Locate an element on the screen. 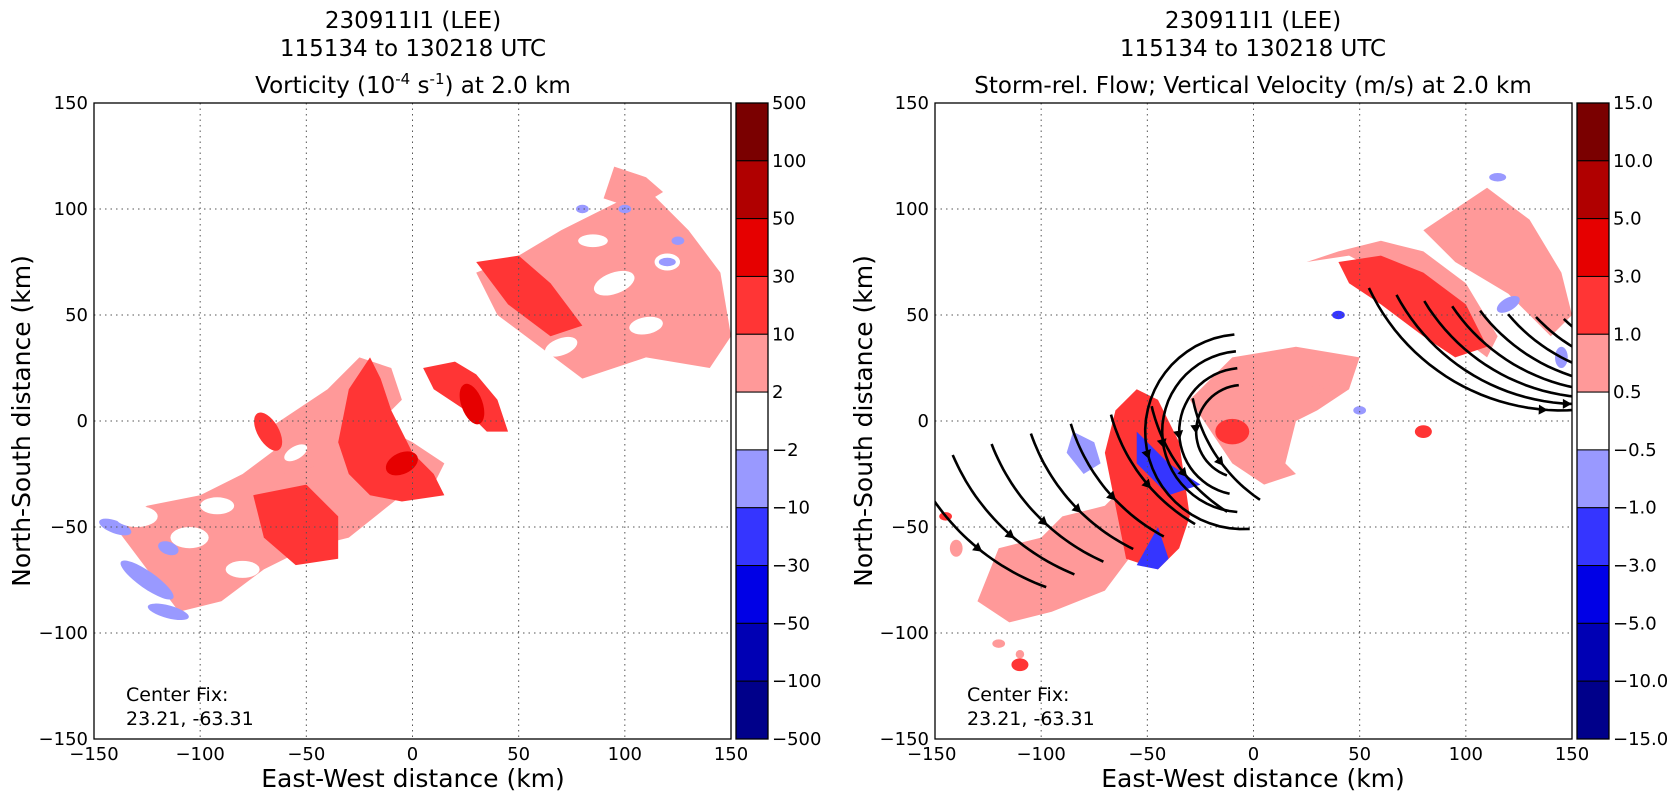 The width and height of the screenshot is (1677, 797). colorbar-tick-label: 5.0 is located at coordinates (1627, 219).